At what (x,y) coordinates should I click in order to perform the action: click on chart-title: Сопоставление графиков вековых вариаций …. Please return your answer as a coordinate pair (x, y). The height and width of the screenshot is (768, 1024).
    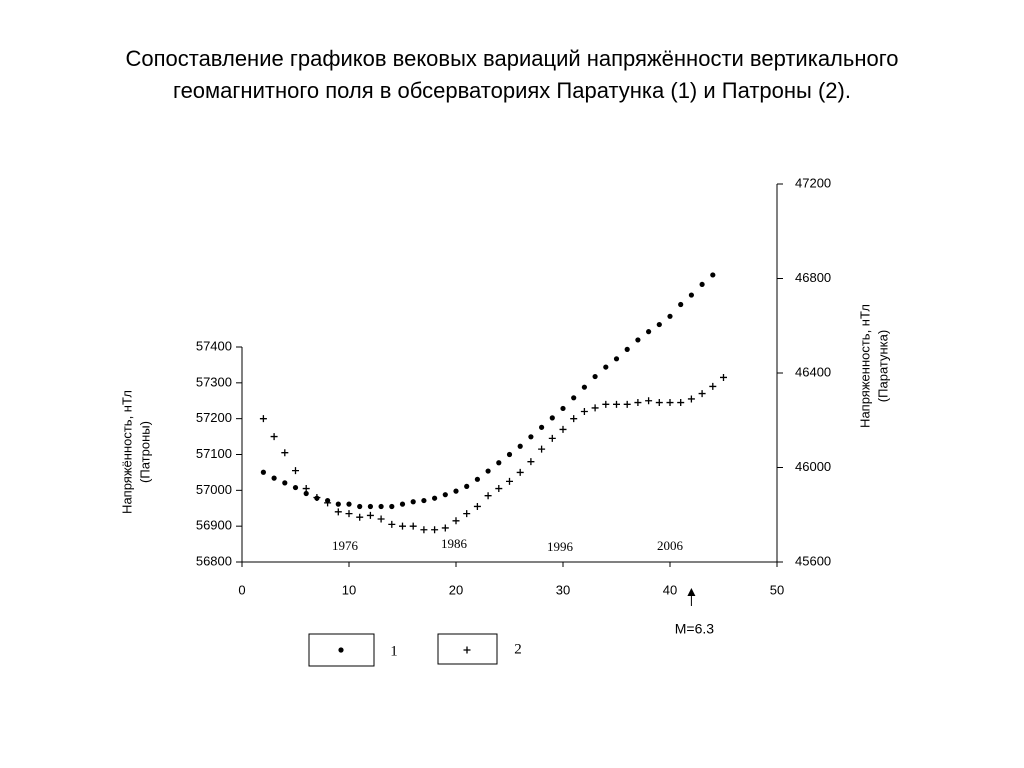
    Looking at the image, I should click on (511, 58).